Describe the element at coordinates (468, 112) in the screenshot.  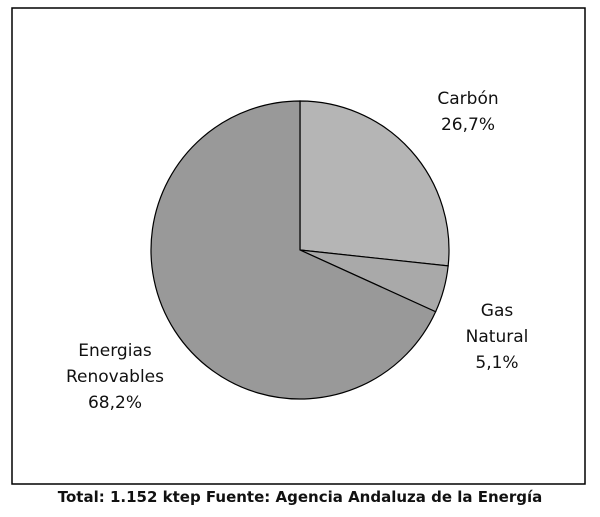
I see `slice-label: Carbón 26,7%` at that location.